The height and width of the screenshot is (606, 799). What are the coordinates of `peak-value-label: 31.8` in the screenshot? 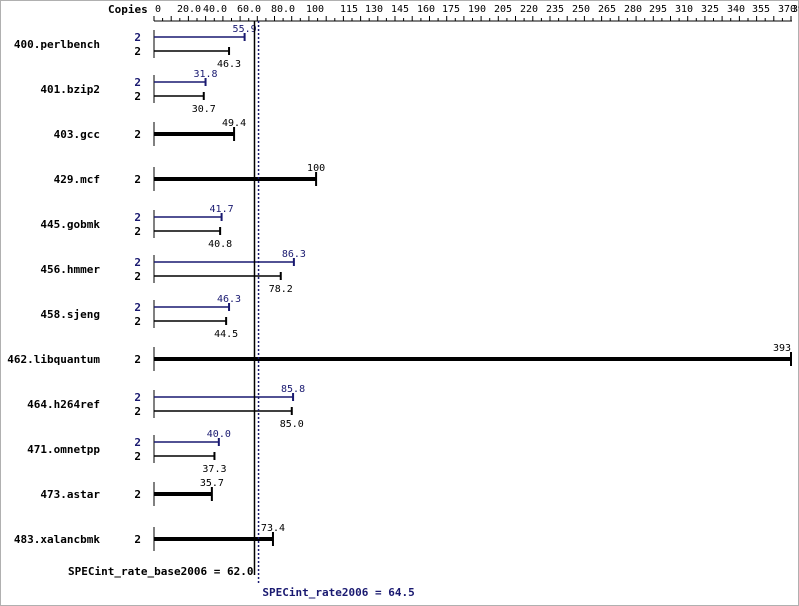 It's located at (205, 74).